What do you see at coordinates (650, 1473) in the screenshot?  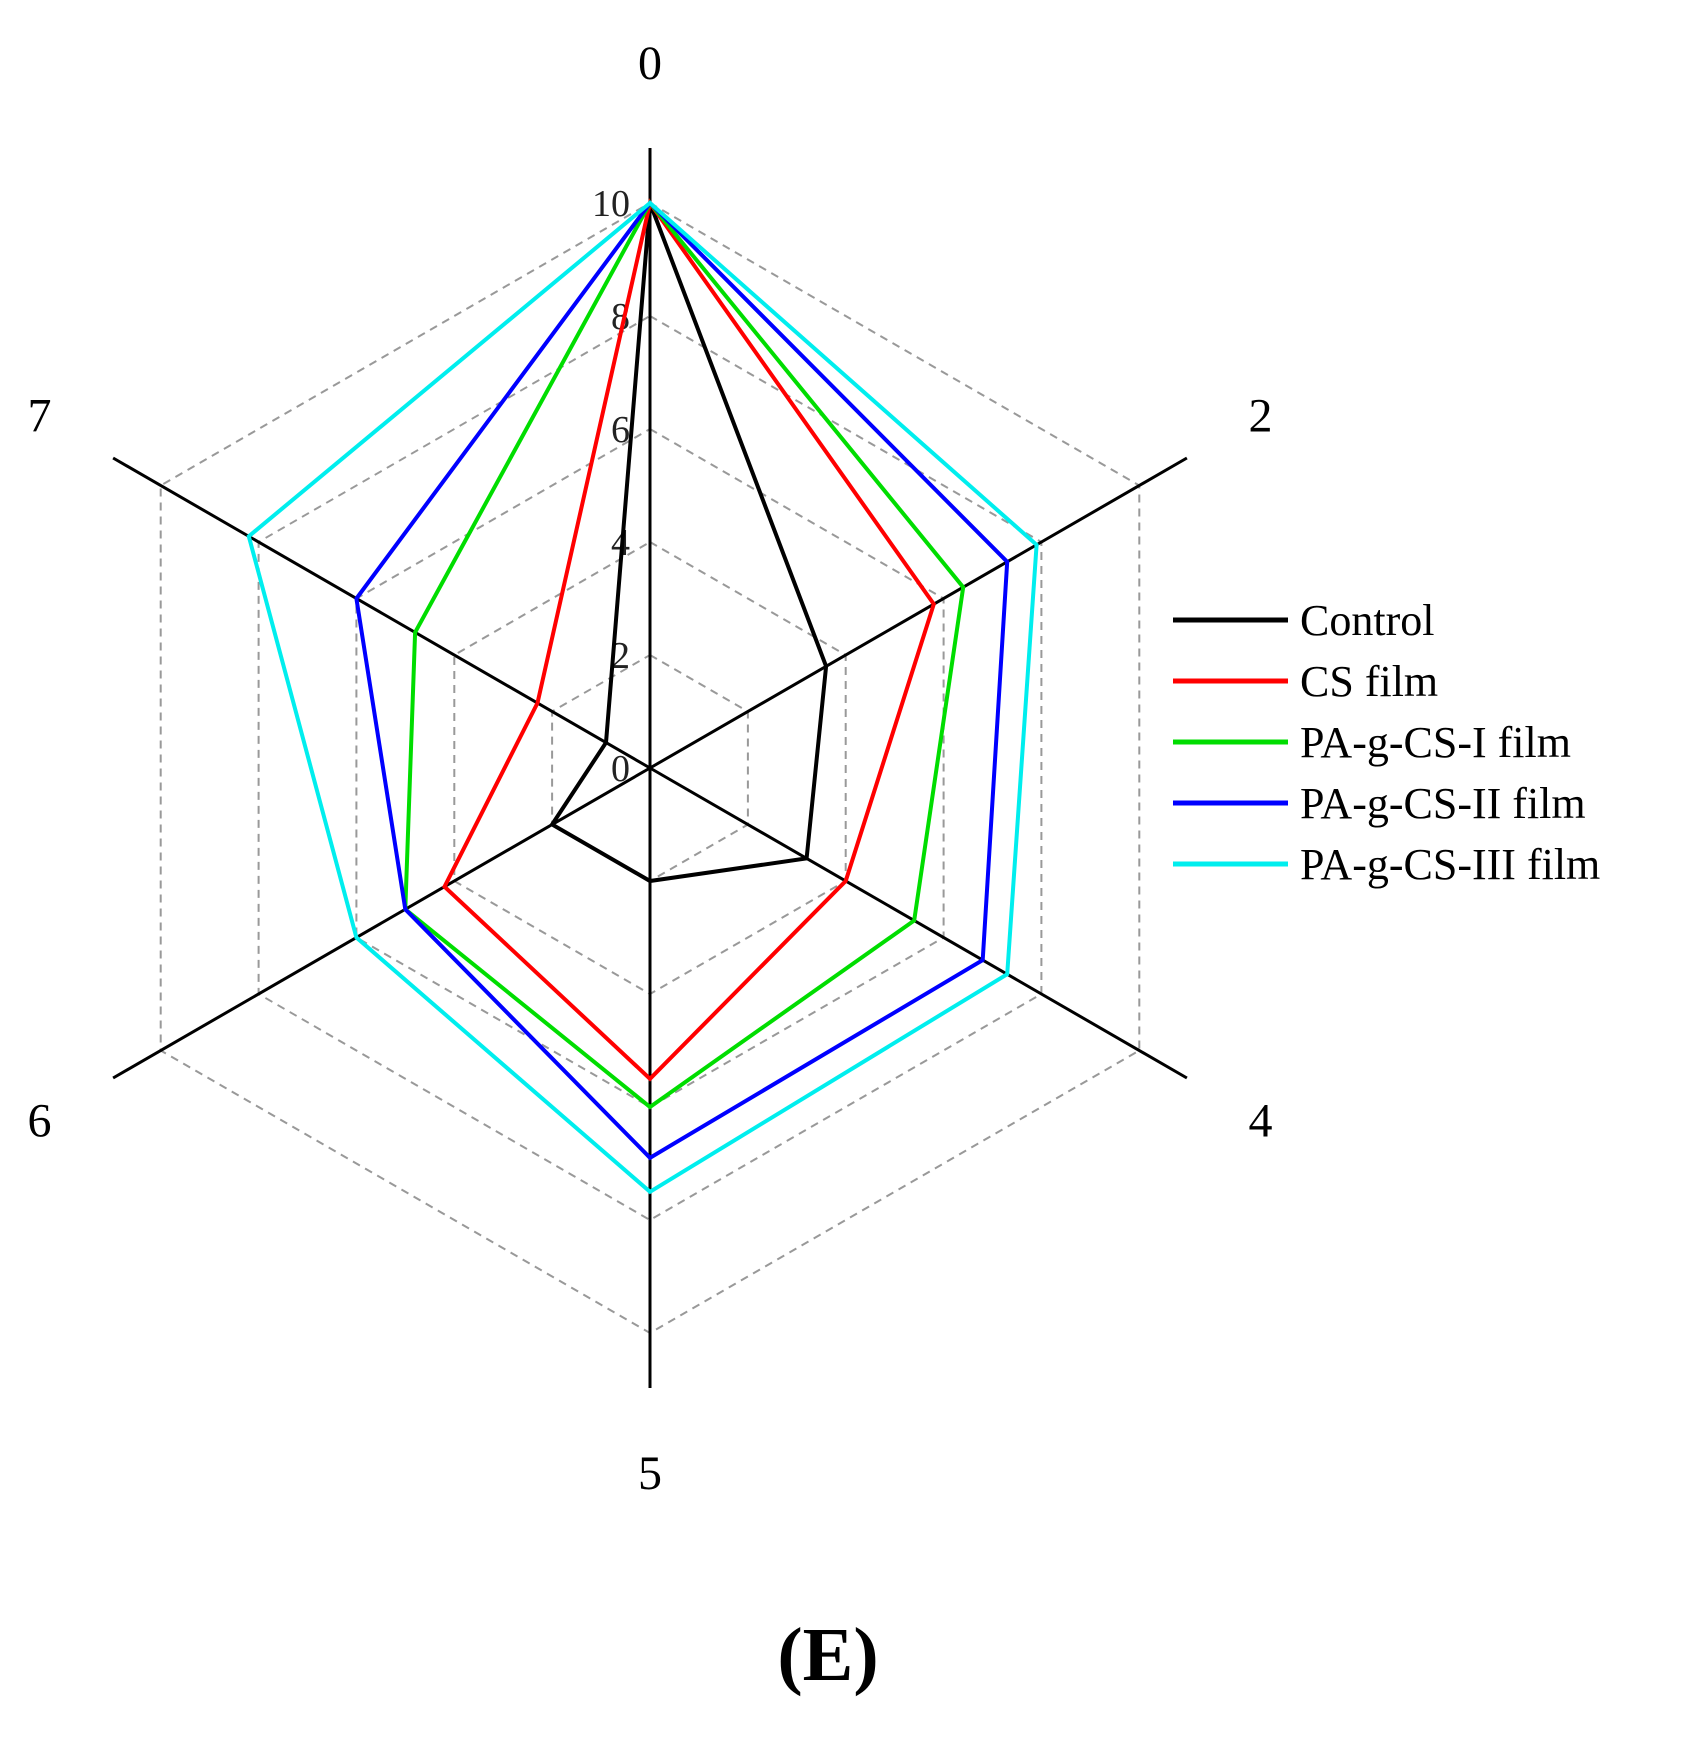 I see `axis-label: 5` at bounding box center [650, 1473].